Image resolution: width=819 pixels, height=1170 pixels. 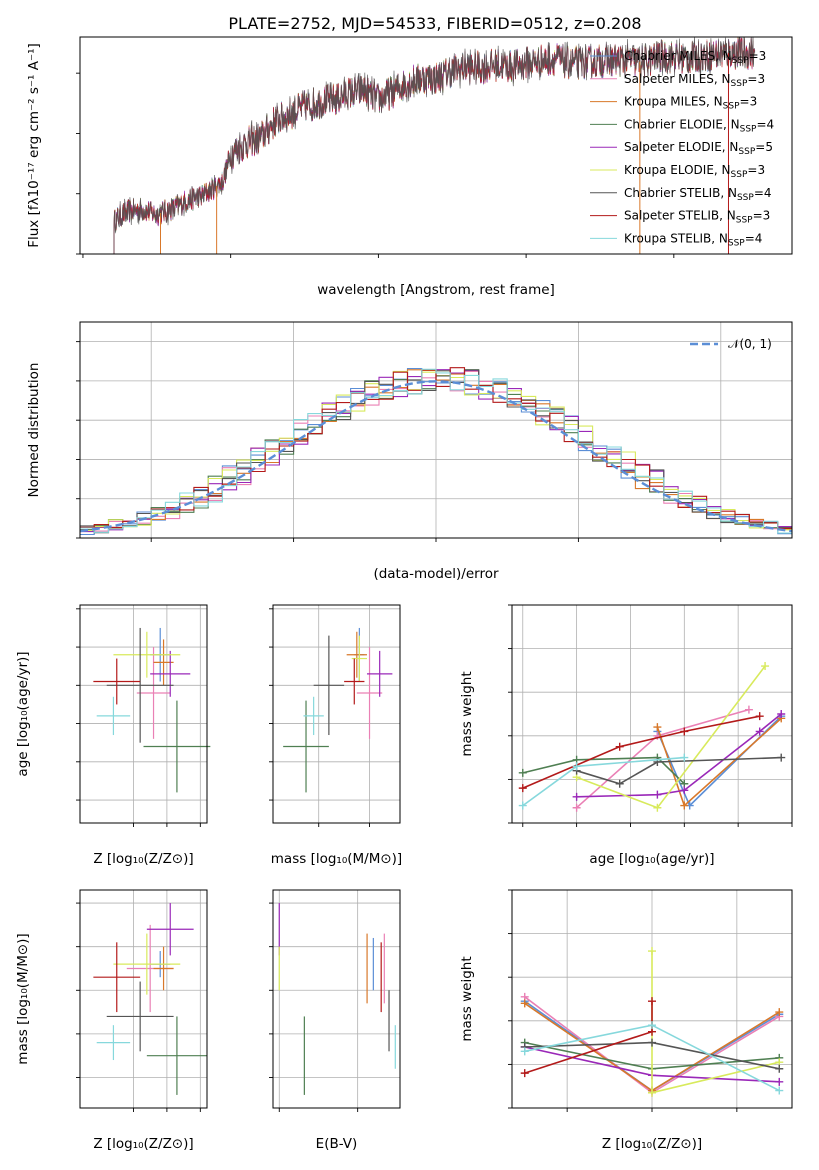 I want to click on legend-text: Salpeter STELIB, N, so click(x=680, y=216).